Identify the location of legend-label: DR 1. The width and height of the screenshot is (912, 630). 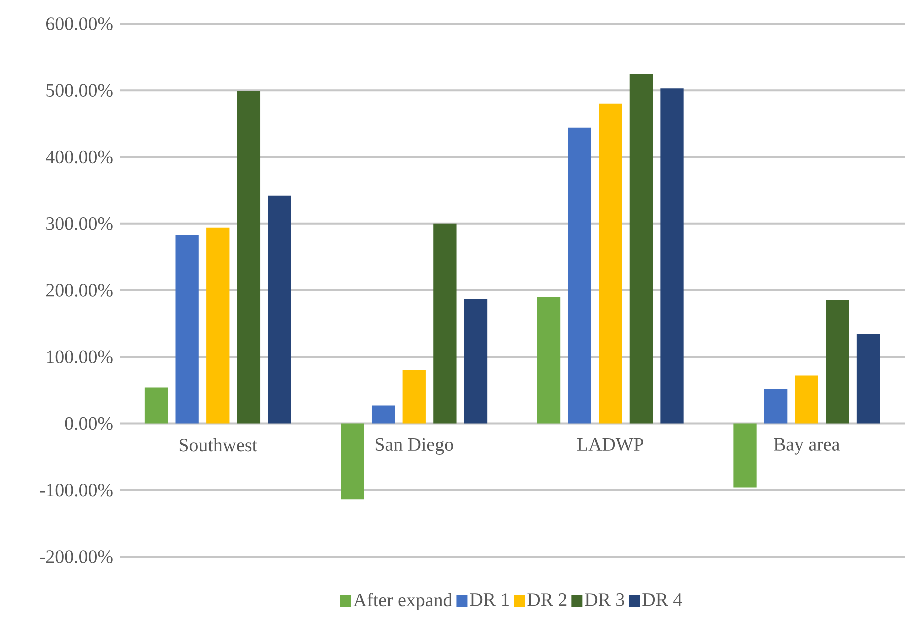
(490, 600).